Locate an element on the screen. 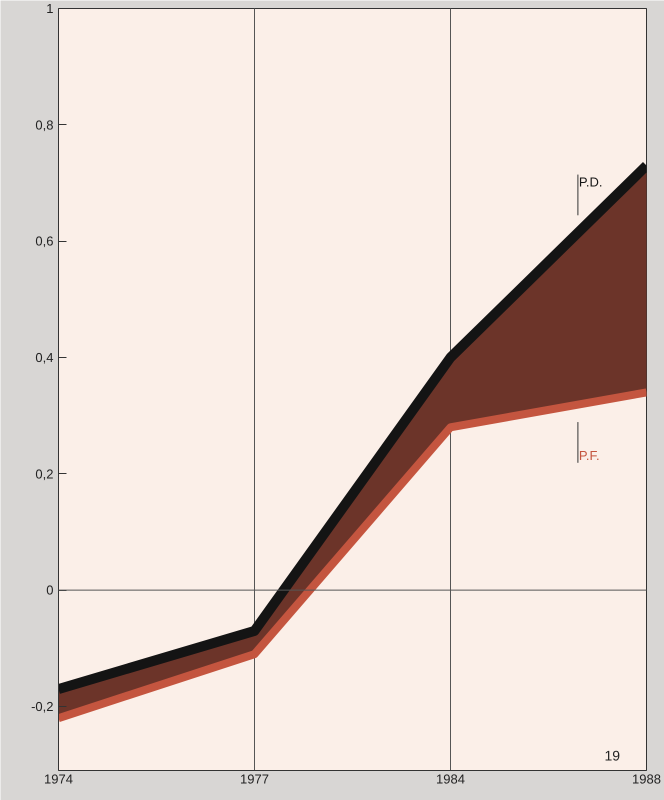 Image resolution: width=664 pixels, height=800 pixels. y-tick-label: 0,6 is located at coordinates (44, 241).